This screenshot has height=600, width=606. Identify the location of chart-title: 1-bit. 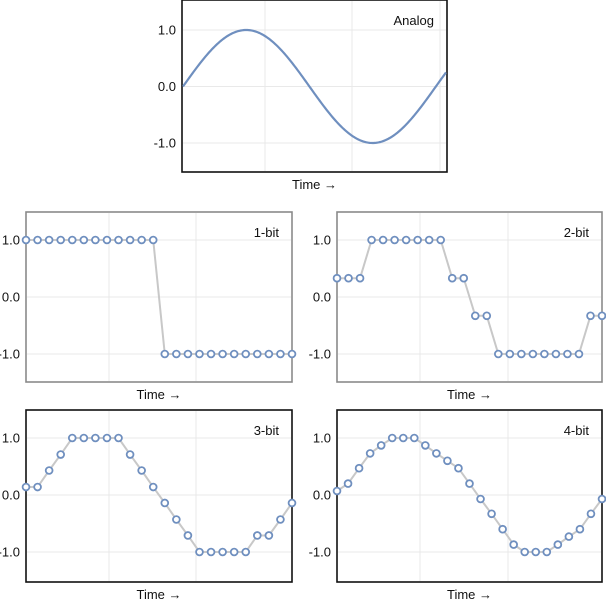
(267, 232).